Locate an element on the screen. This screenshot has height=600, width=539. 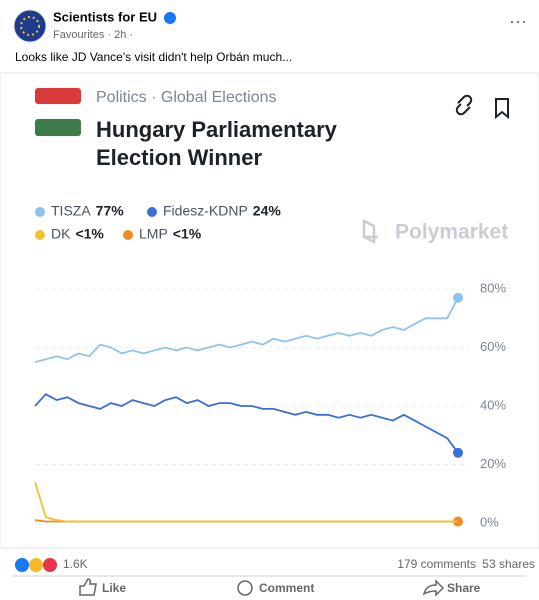
chart-title: Hungary Parliamentary Election Winner is located at coordinates (217, 143).